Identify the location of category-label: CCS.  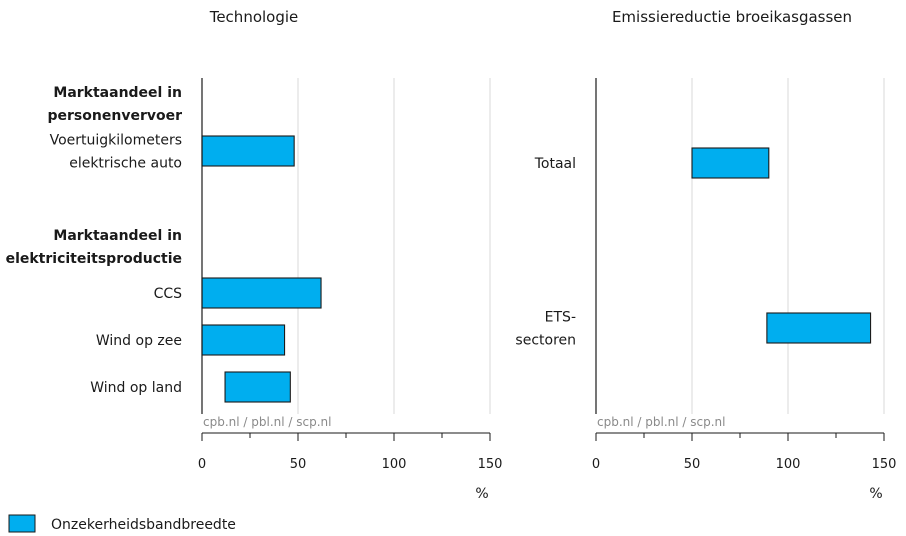
(168, 294).